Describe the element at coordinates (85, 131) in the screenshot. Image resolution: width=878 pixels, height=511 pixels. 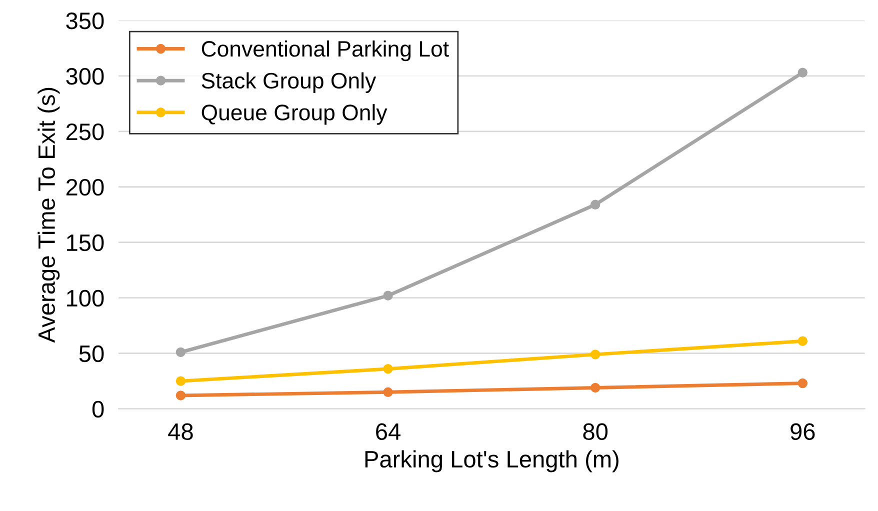
I see `y-tick-label: 250` at that location.